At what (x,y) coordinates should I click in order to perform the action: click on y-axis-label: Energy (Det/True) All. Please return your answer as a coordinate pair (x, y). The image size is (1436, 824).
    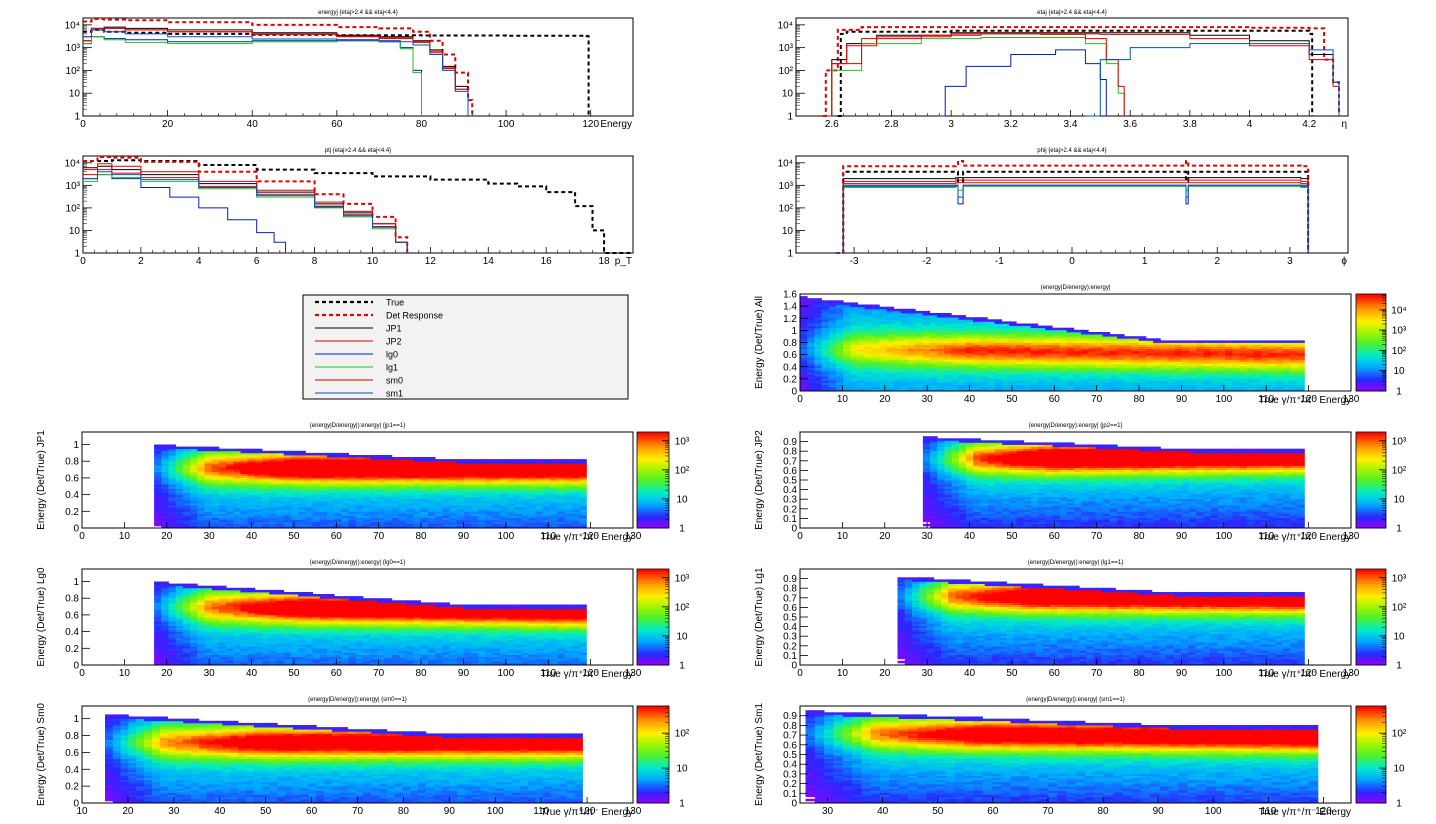
    Looking at the image, I should click on (759, 342).